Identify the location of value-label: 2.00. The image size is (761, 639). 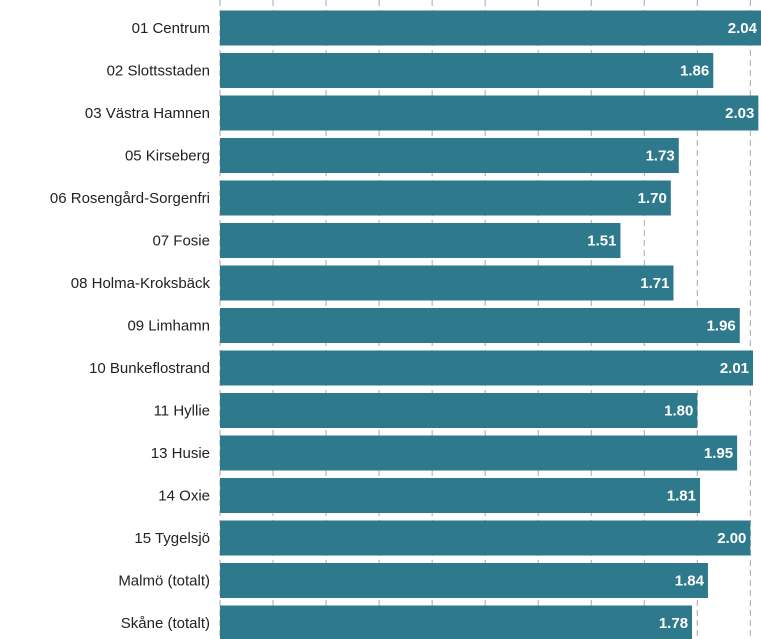
(731, 538).